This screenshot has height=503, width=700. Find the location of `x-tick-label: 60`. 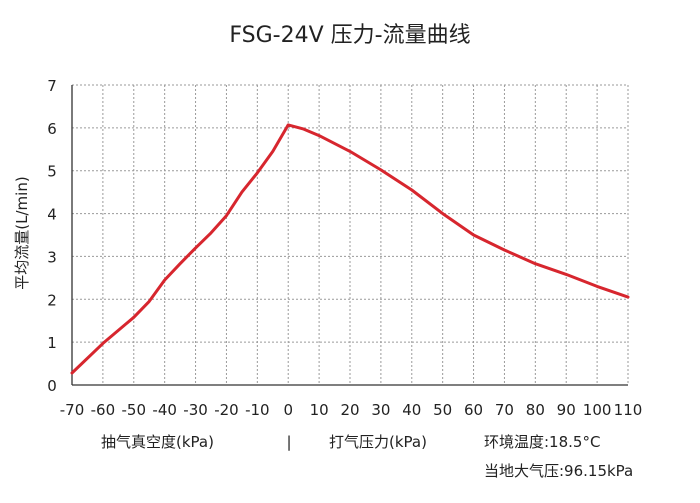

x-tick-label: 60 is located at coordinates (473, 410).